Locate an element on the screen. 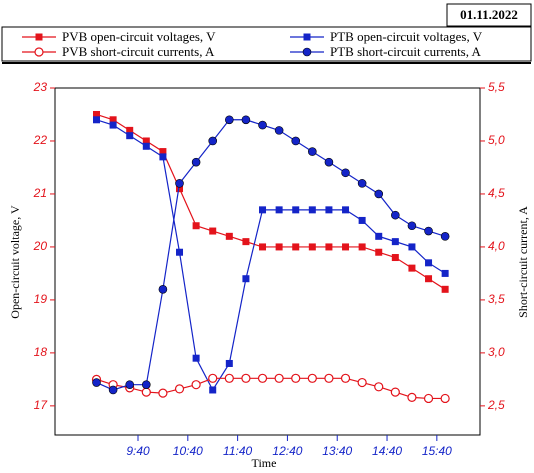  series-line is located at coordinates (271, 388).